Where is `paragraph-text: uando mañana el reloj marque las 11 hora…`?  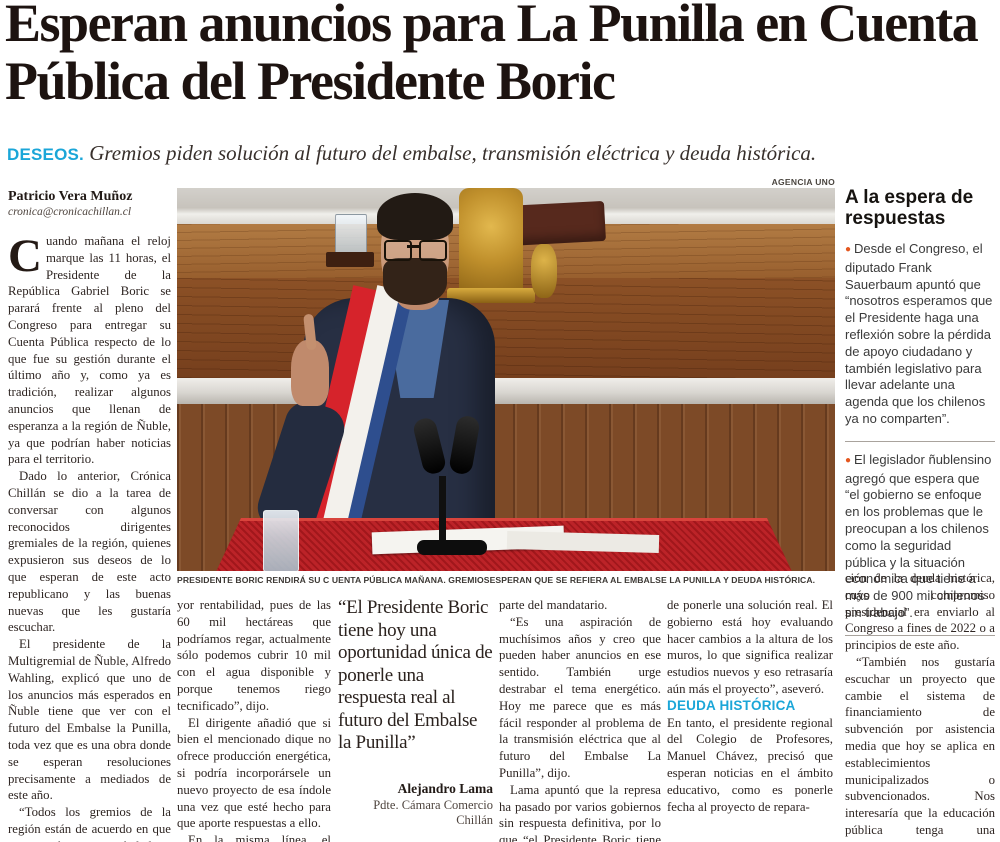
paragraph-text: uando mañana el reloj marque las 11 hora… is located at coordinates (89, 350).